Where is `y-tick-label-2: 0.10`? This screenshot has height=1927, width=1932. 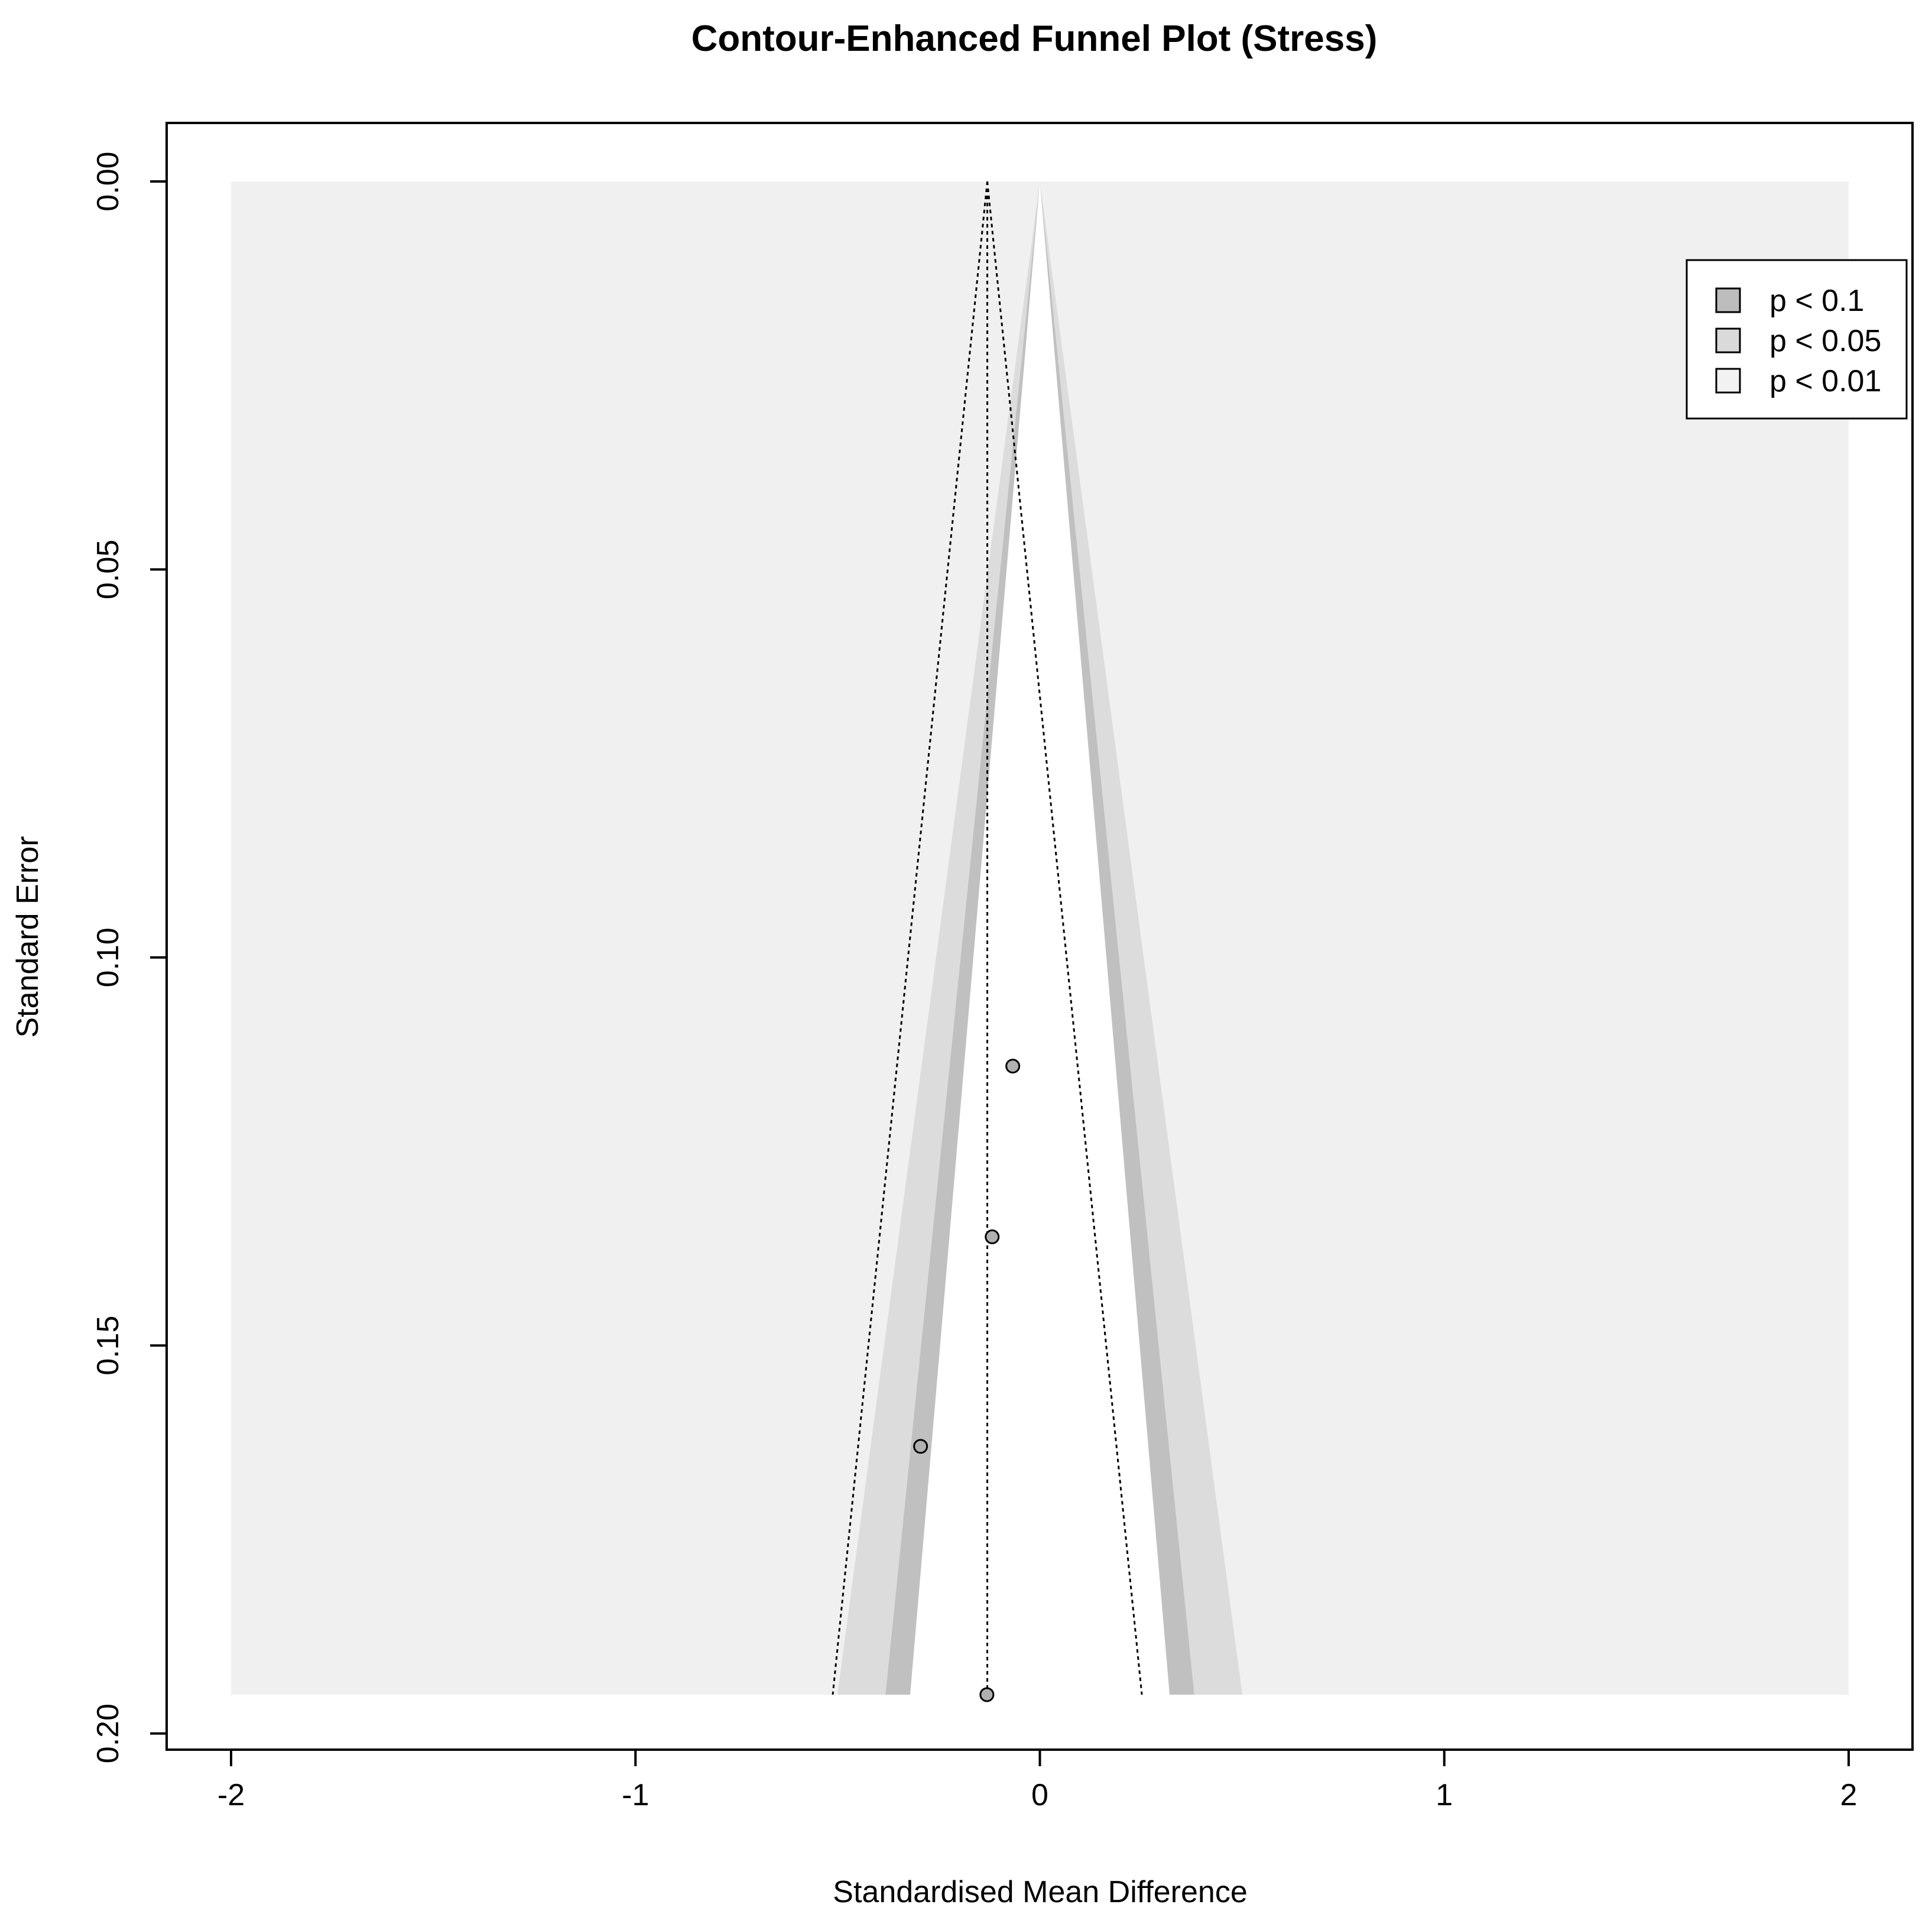 y-tick-label-2: 0.10 is located at coordinates (108, 957).